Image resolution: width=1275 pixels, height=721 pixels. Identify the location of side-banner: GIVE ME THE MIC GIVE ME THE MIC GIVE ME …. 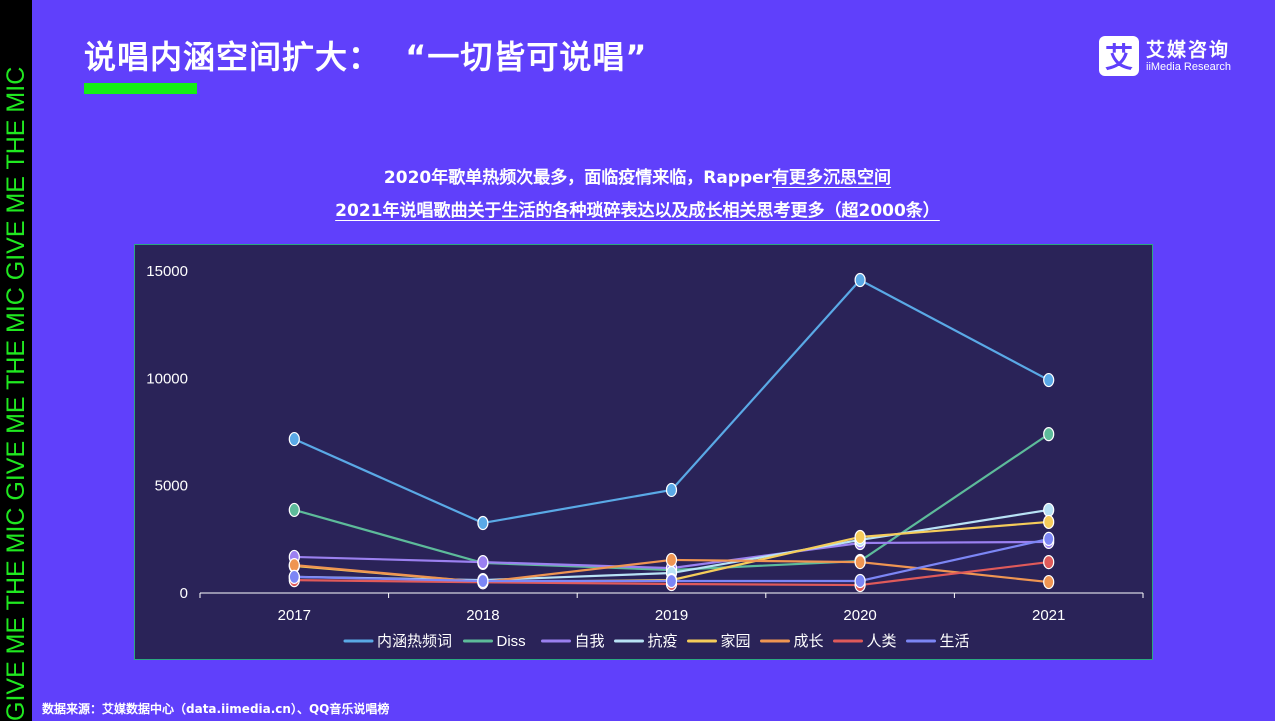
(16, 360).